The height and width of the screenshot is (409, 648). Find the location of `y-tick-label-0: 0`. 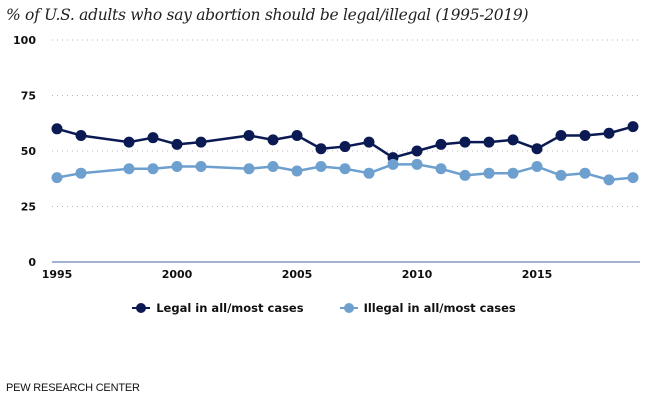

y-tick-label-0: 0 is located at coordinates (32, 262).